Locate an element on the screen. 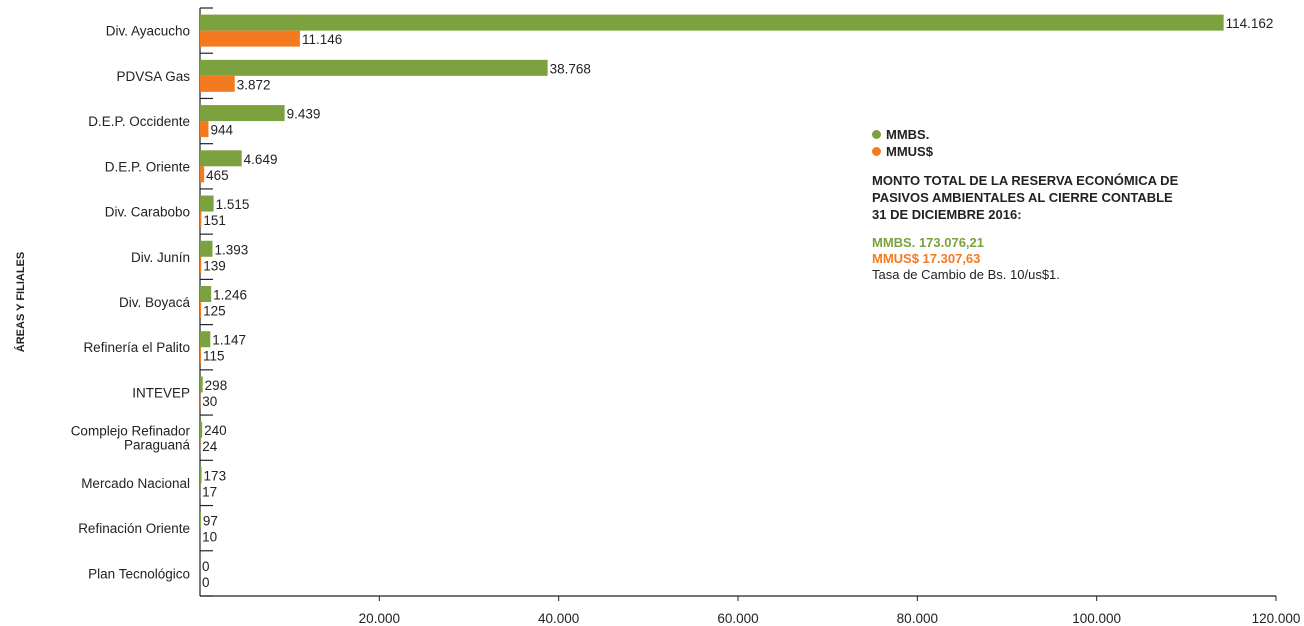 The height and width of the screenshot is (626, 1304). data-label-mmus: 944 is located at coordinates (221, 130).